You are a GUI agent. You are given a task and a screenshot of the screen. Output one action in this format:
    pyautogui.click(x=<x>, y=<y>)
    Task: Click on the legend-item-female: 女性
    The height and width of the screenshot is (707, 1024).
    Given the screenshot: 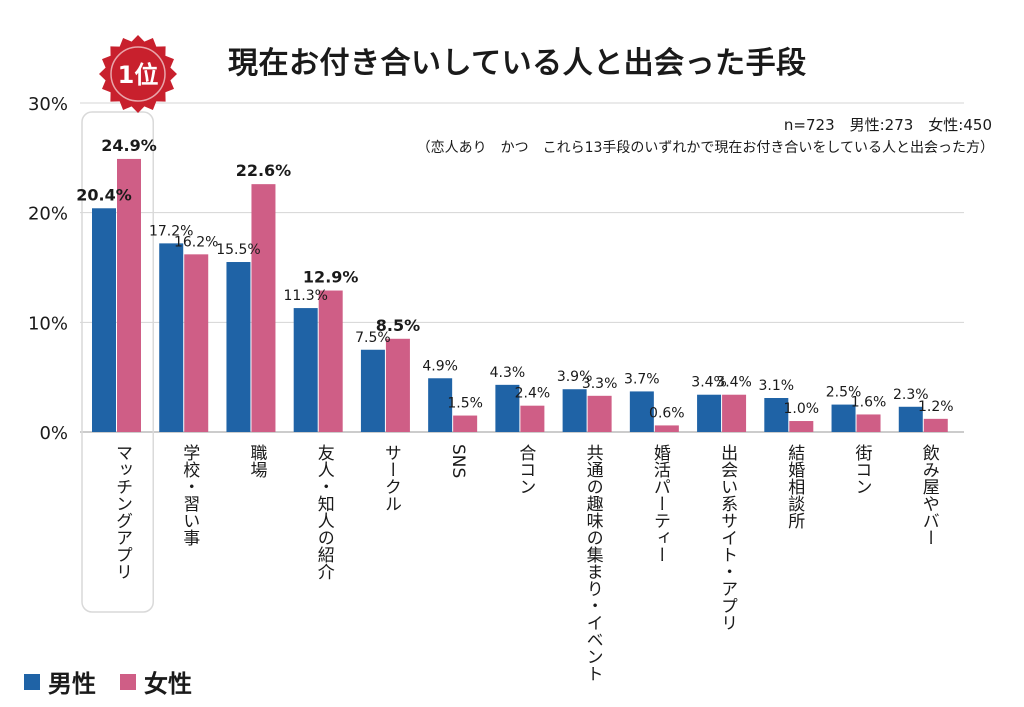 What is the action you would take?
    pyautogui.click(x=156, y=681)
    